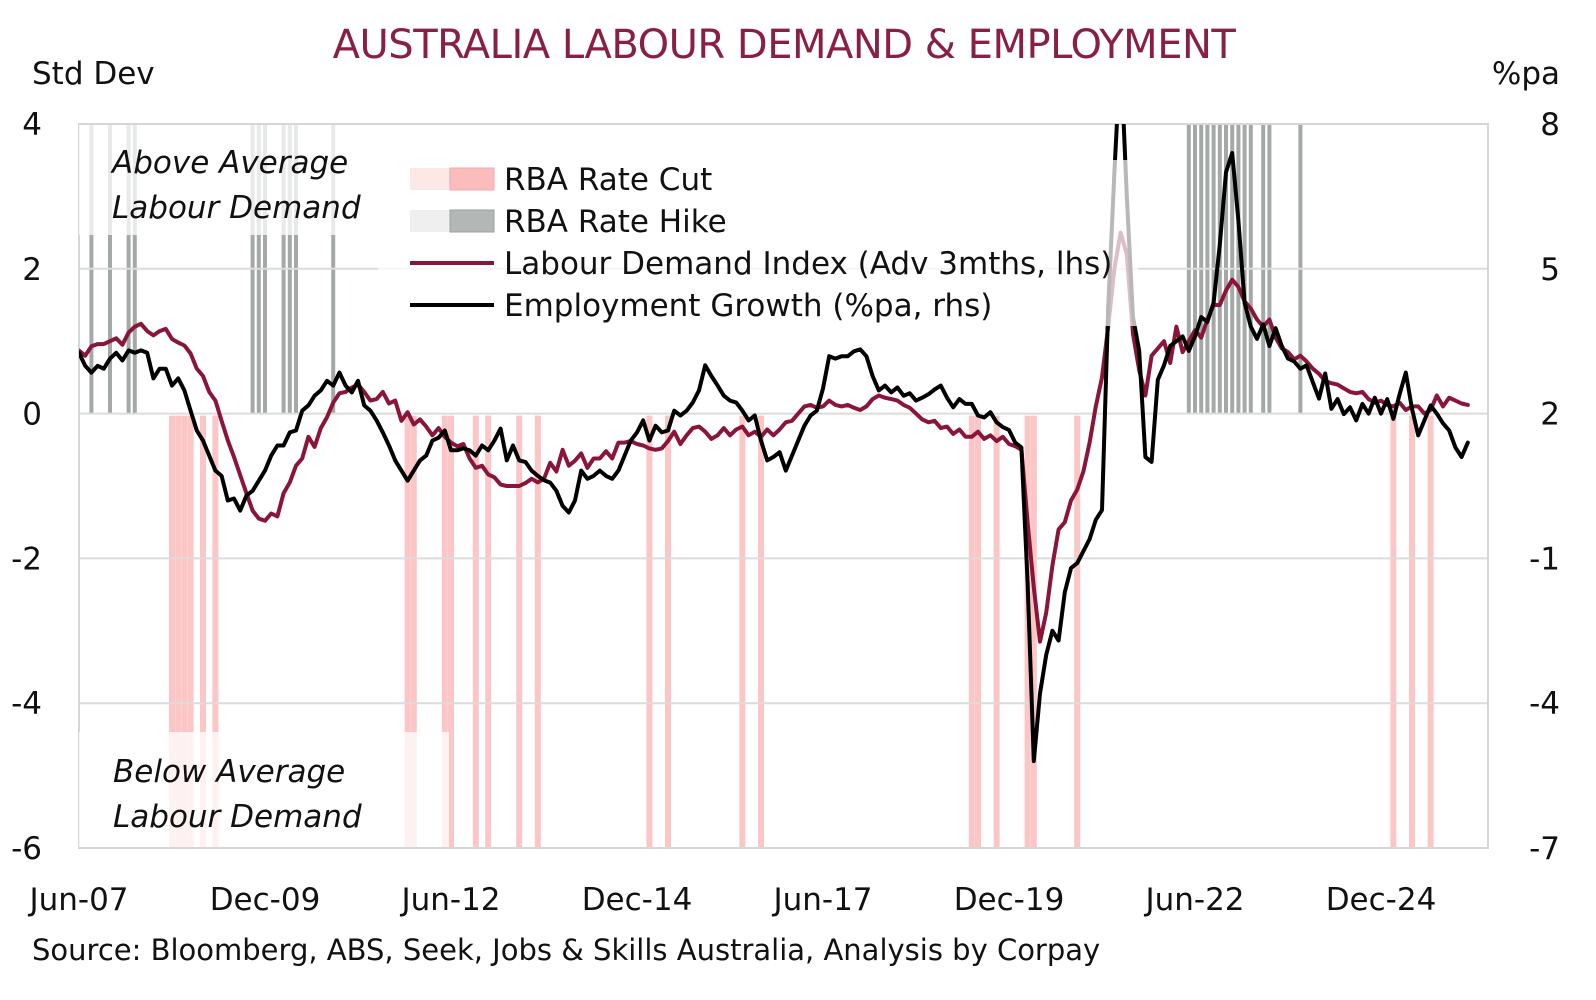 Image resolution: width=1596 pixels, height=1000 pixels. I want to click on annotation-below-bg, so click(264, 789).